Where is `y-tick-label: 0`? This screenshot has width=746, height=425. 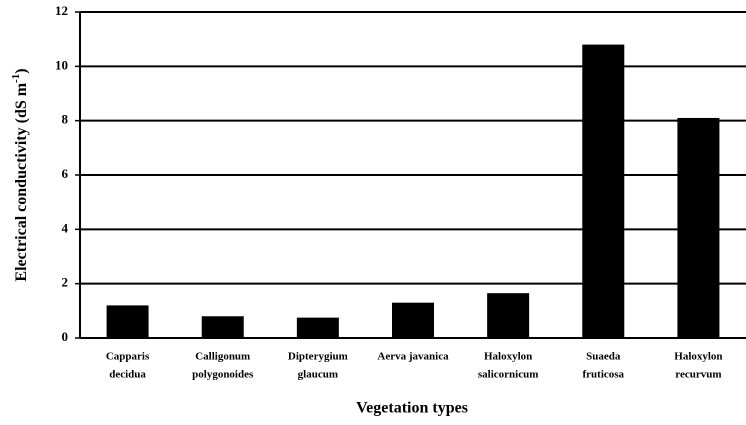 y-tick-label: 0 is located at coordinates (65, 336).